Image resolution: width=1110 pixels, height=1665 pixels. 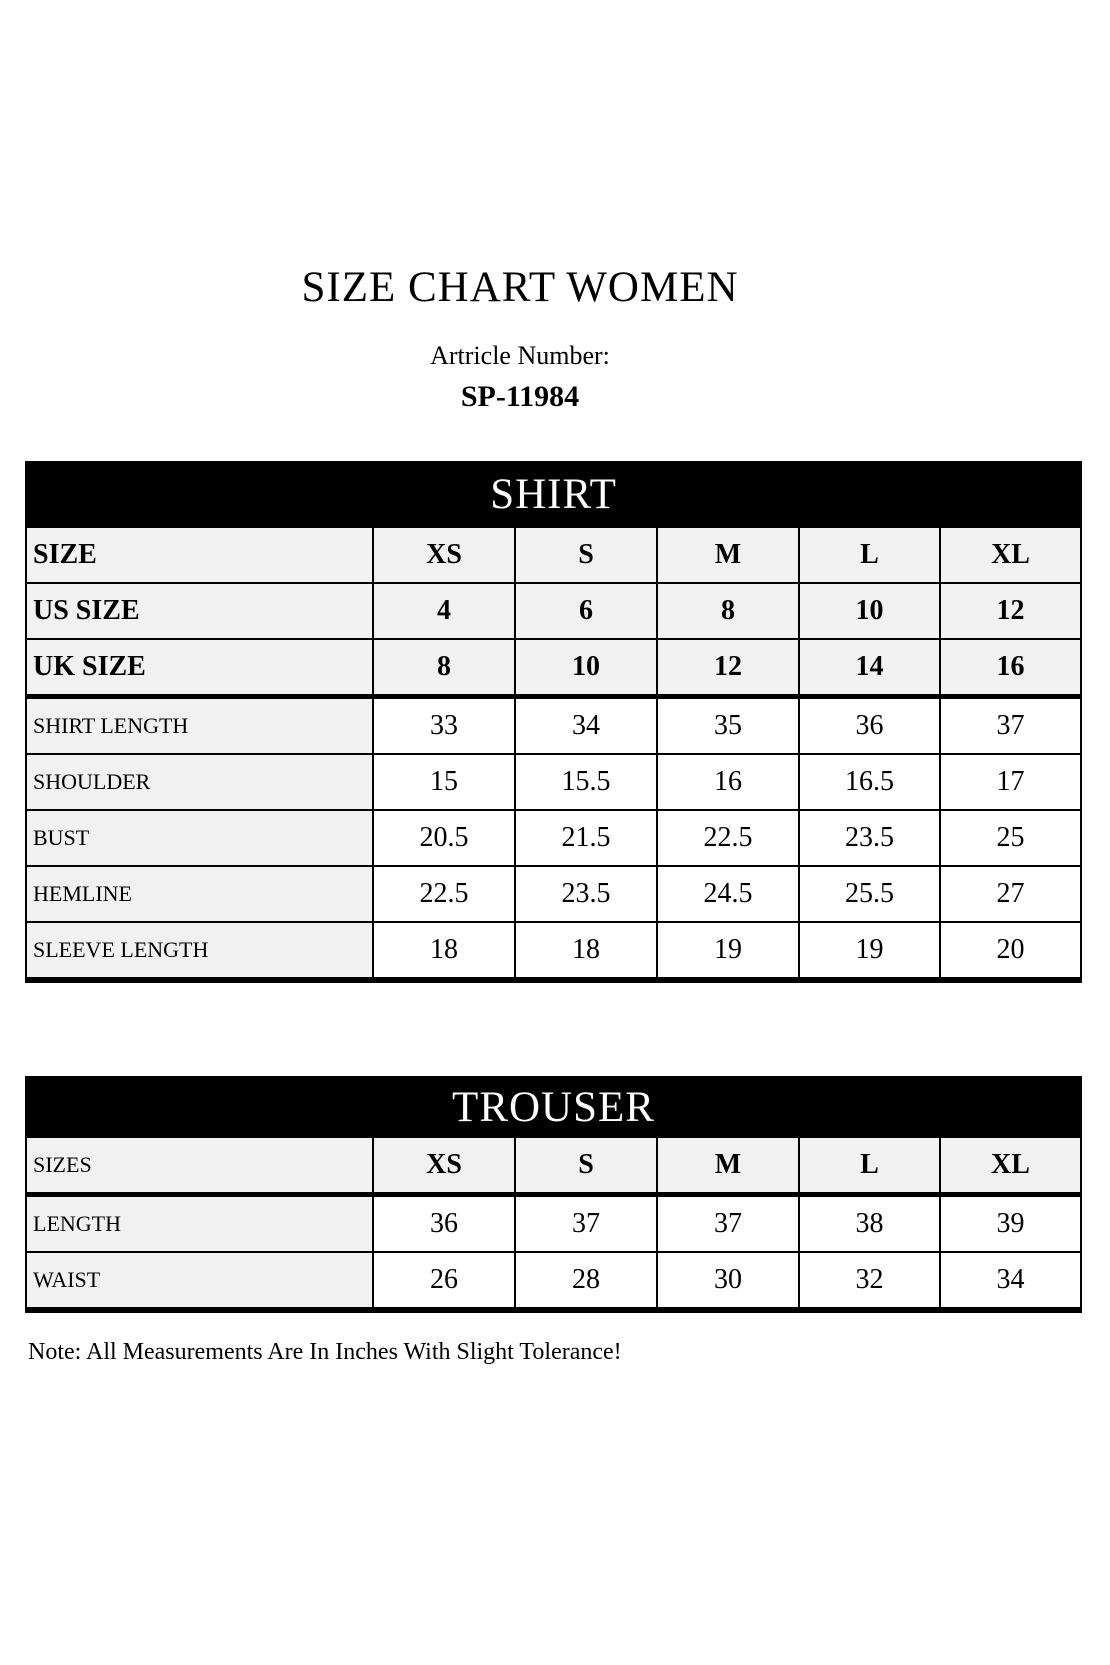 What do you see at coordinates (199, 1222) in the screenshot?
I see `row-label: LENGTH` at bounding box center [199, 1222].